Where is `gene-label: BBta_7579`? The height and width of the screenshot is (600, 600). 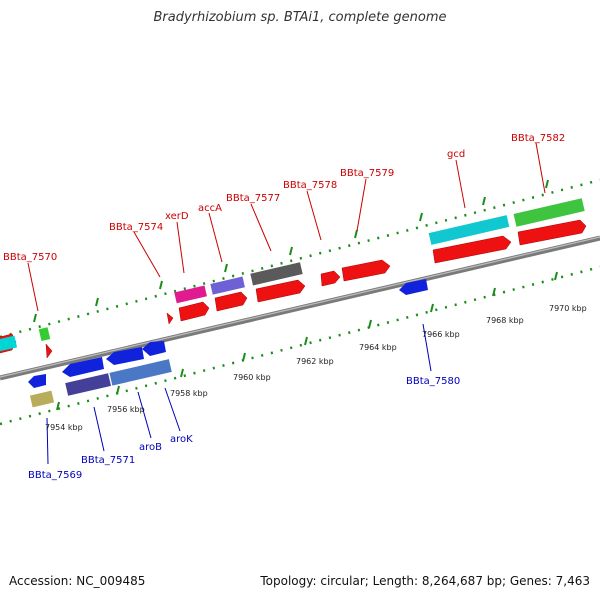 gene-label: BBta_7579 is located at coordinates (367, 173).